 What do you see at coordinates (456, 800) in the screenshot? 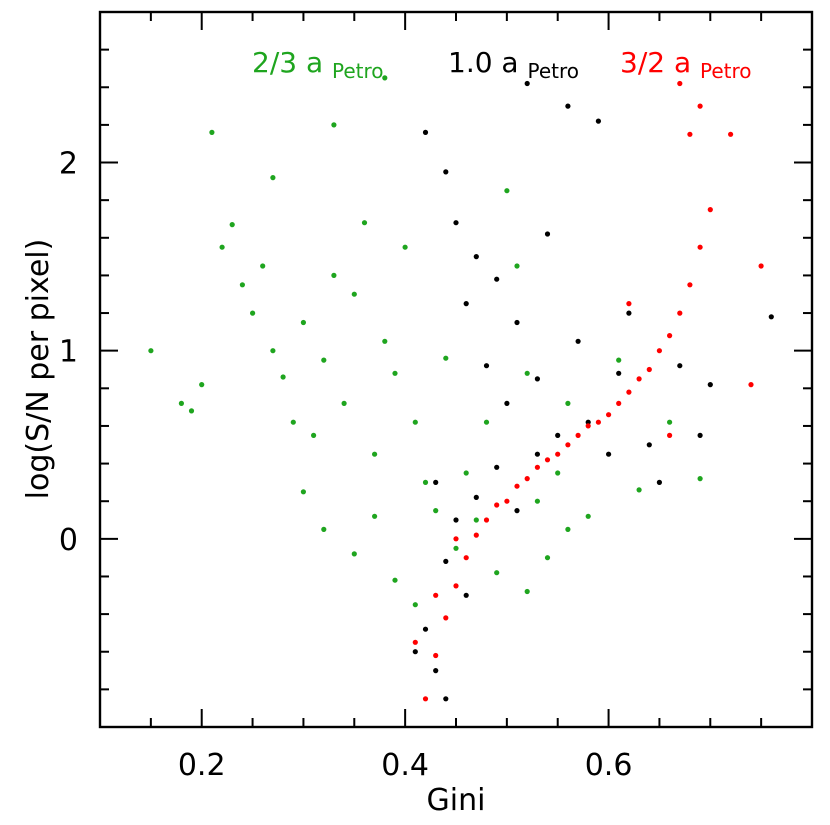
I see `x-axis-title: Gini` at bounding box center [456, 800].